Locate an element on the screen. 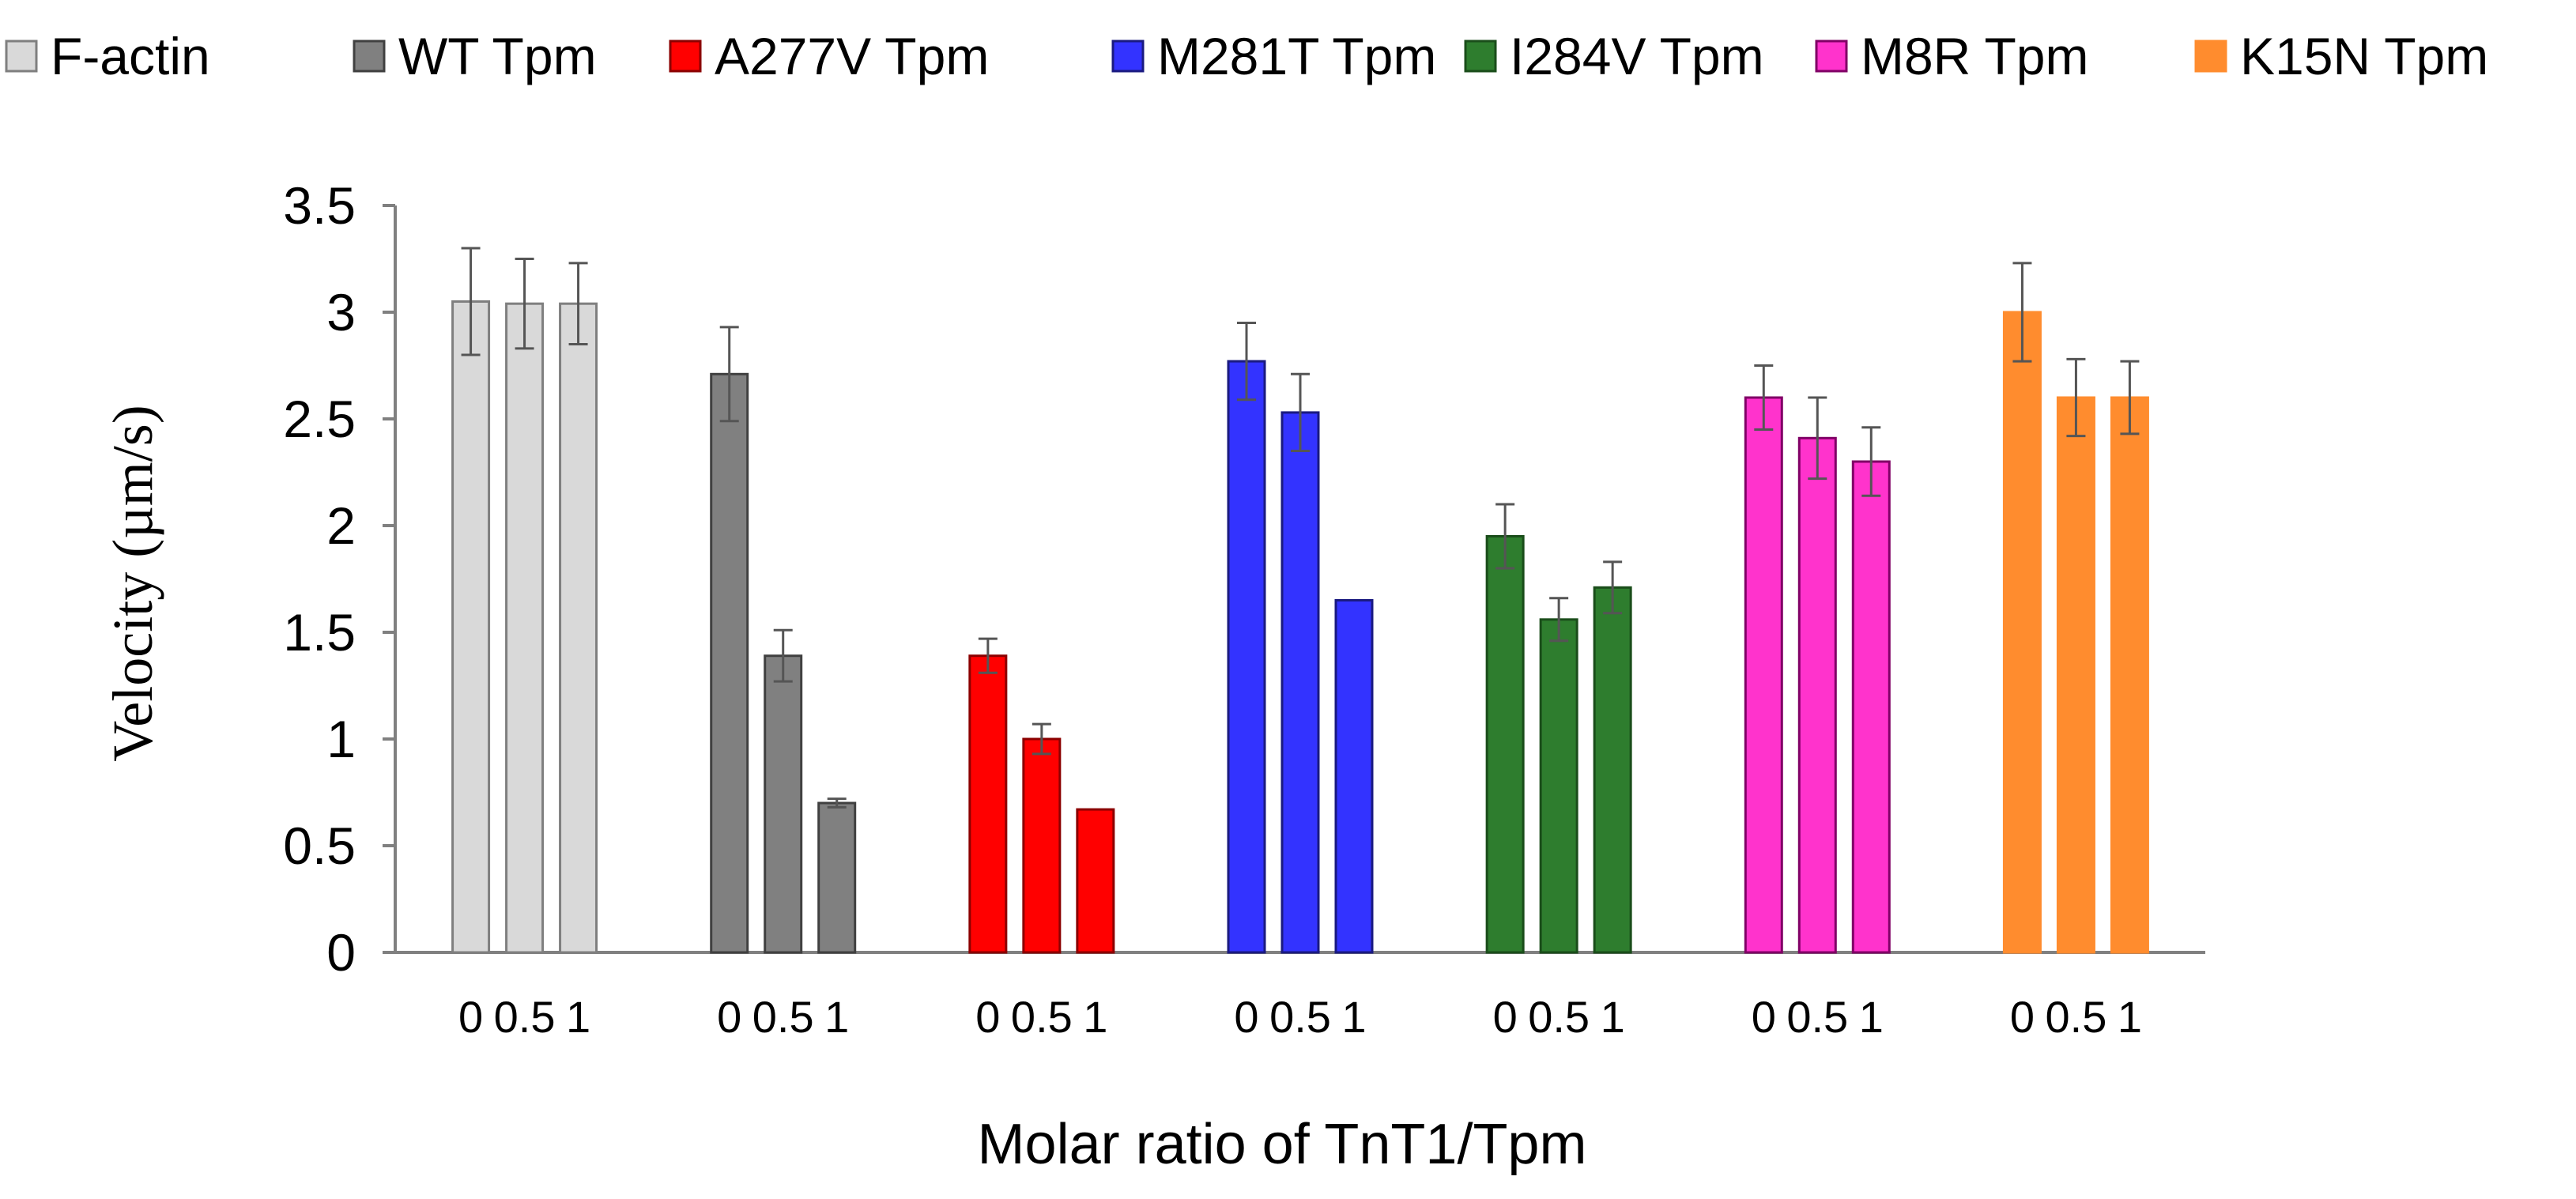 This screenshot has width=2576, height=1199. legend-swatch-m281t-tpm is located at coordinates (1128, 57).